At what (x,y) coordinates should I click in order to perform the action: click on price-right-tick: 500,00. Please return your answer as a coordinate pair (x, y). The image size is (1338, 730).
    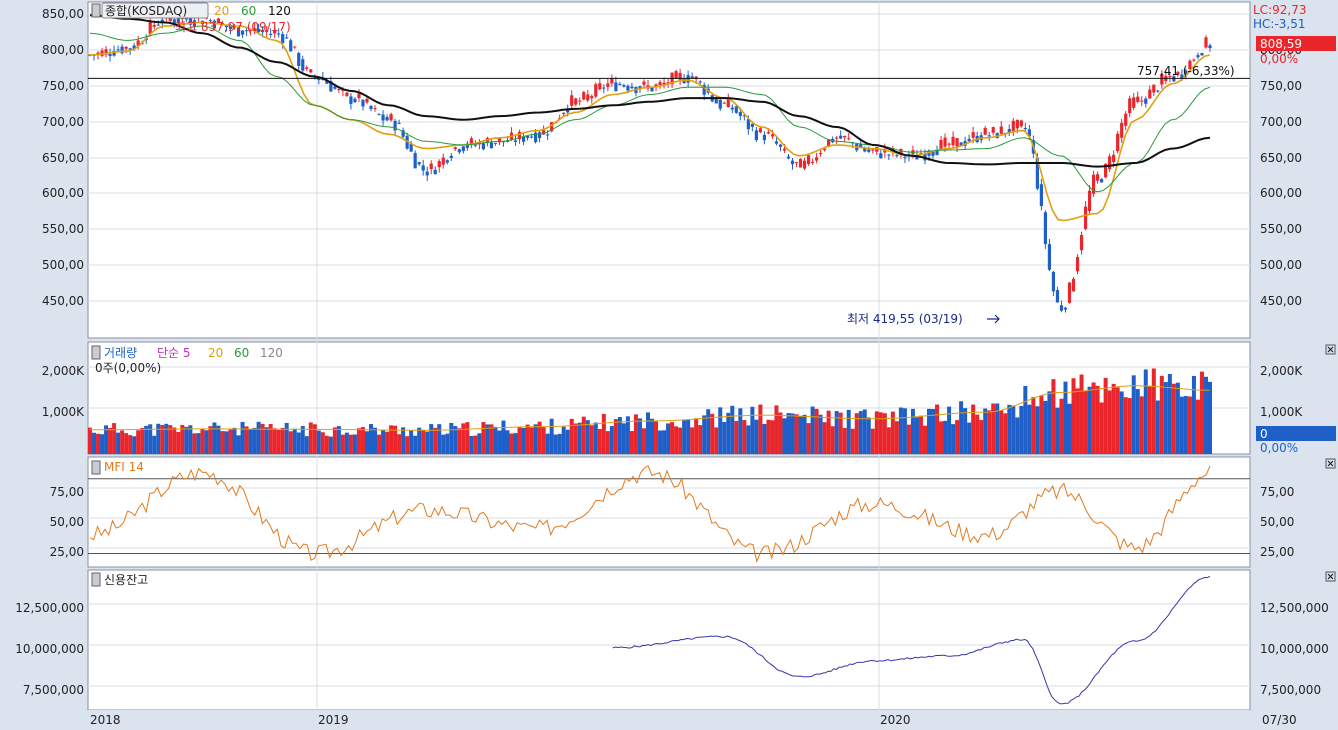
    Looking at the image, I should click on (1281, 265).